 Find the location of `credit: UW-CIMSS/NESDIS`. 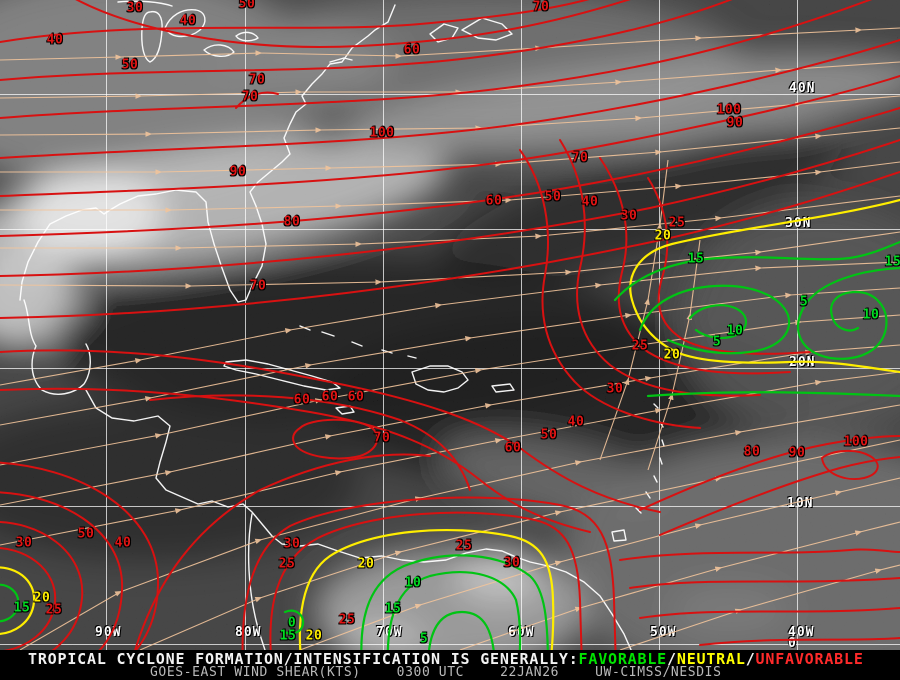

credit: UW-CIMSS/NESDIS is located at coordinates (658, 672).